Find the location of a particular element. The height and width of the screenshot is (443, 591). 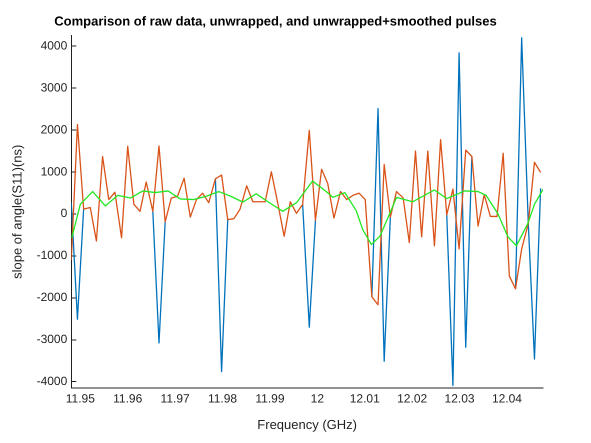

y-axis-title: slope of angle(S11)(ns) is located at coordinates (16, 211).